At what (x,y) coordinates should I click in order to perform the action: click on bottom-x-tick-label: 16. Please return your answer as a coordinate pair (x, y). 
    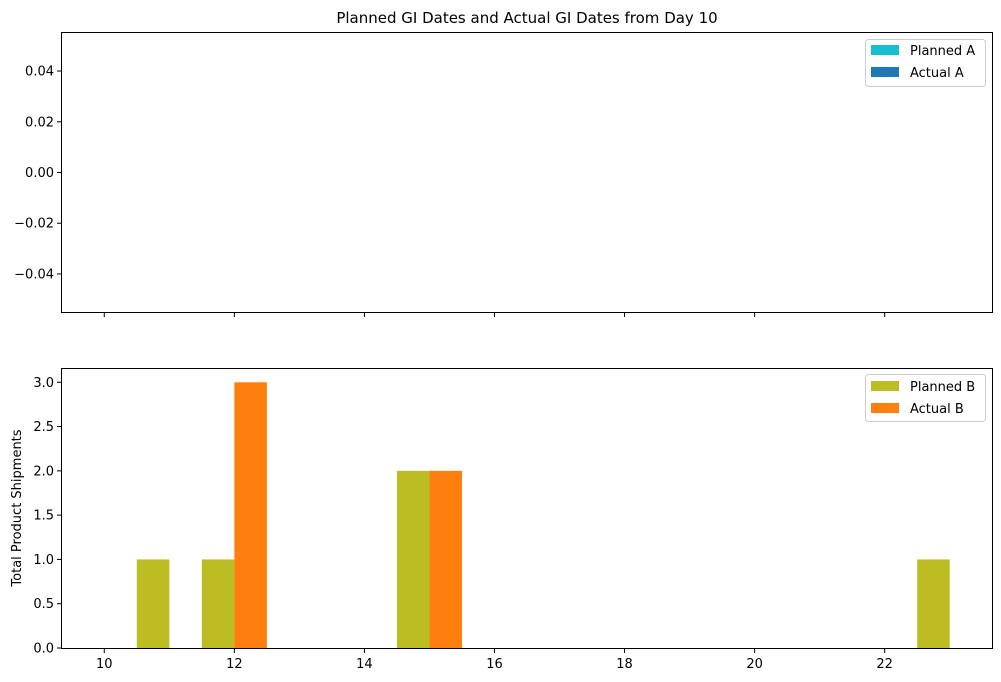
    Looking at the image, I should click on (494, 664).